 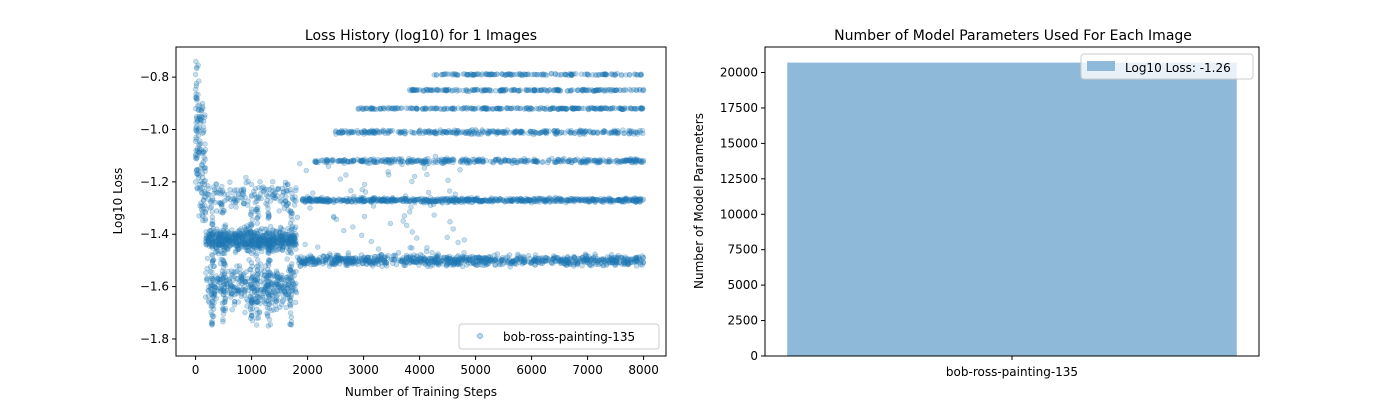 What do you see at coordinates (569, 337) in the screenshot?
I see `scatter-legend-label: bob-ross-painting-135` at bounding box center [569, 337].